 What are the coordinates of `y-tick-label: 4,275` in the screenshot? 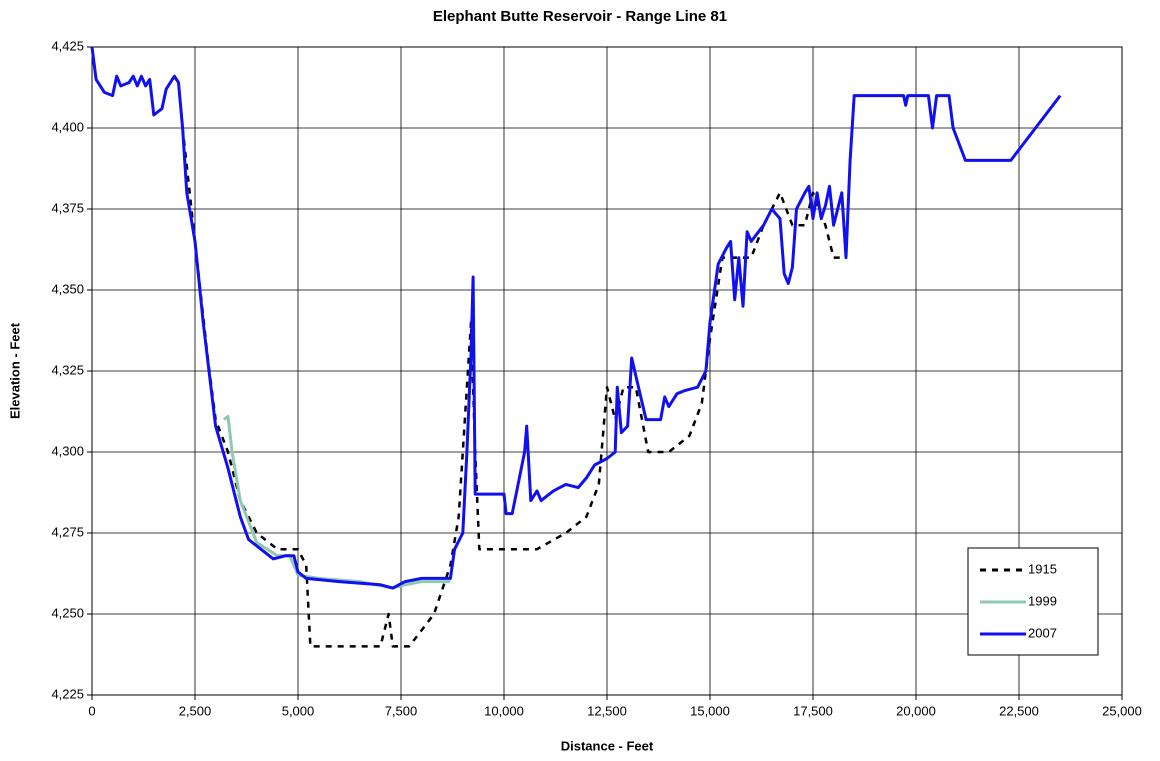 It's located at (67, 531).